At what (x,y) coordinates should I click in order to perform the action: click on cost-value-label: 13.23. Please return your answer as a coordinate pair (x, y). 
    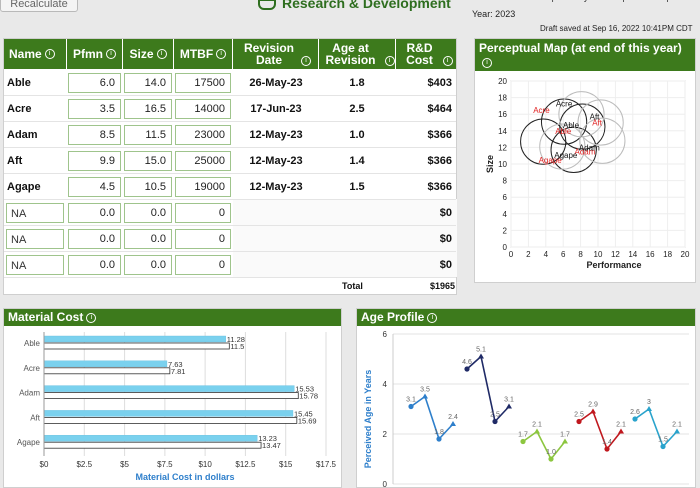
    Looking at the image, I should click on (267, 438).